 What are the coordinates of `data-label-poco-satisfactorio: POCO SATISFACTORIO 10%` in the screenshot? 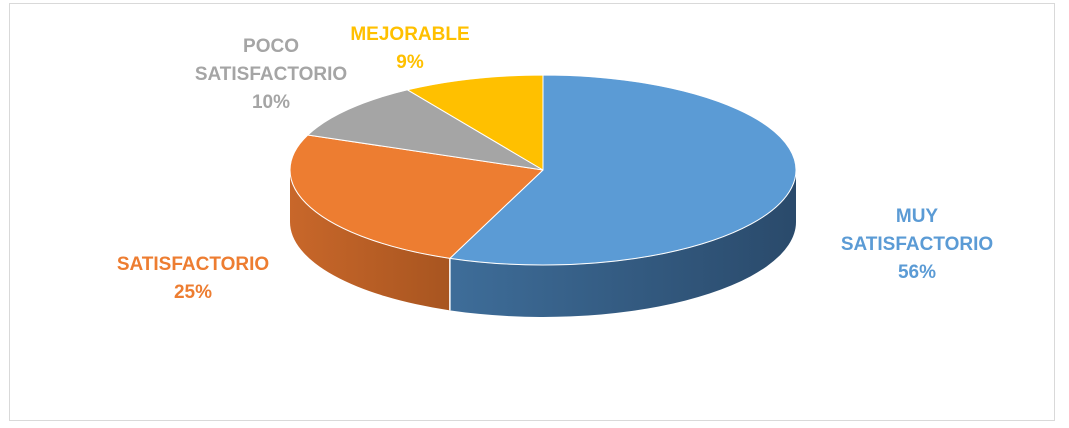 It's located at (271, 74).